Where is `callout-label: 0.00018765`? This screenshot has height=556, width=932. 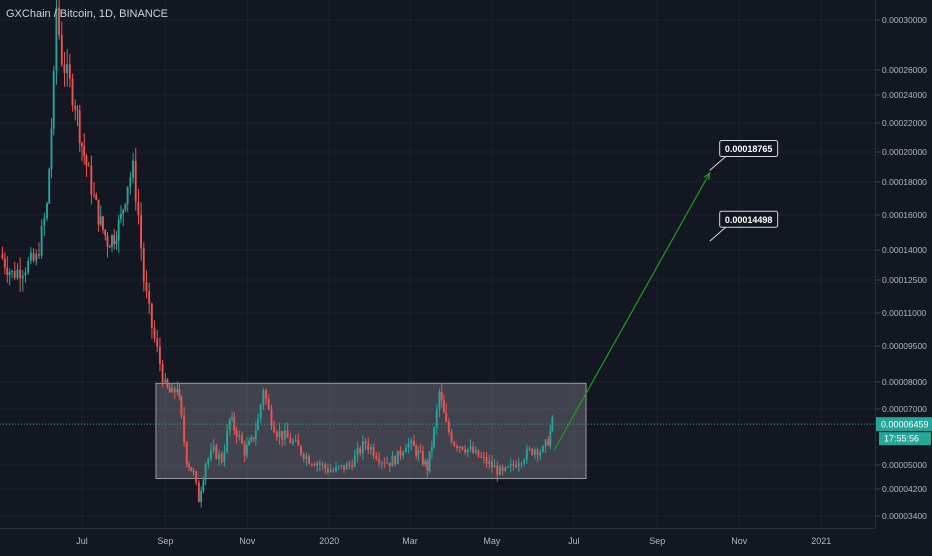 callout-label: 0.00018765 is located at coordinates (749, 149).